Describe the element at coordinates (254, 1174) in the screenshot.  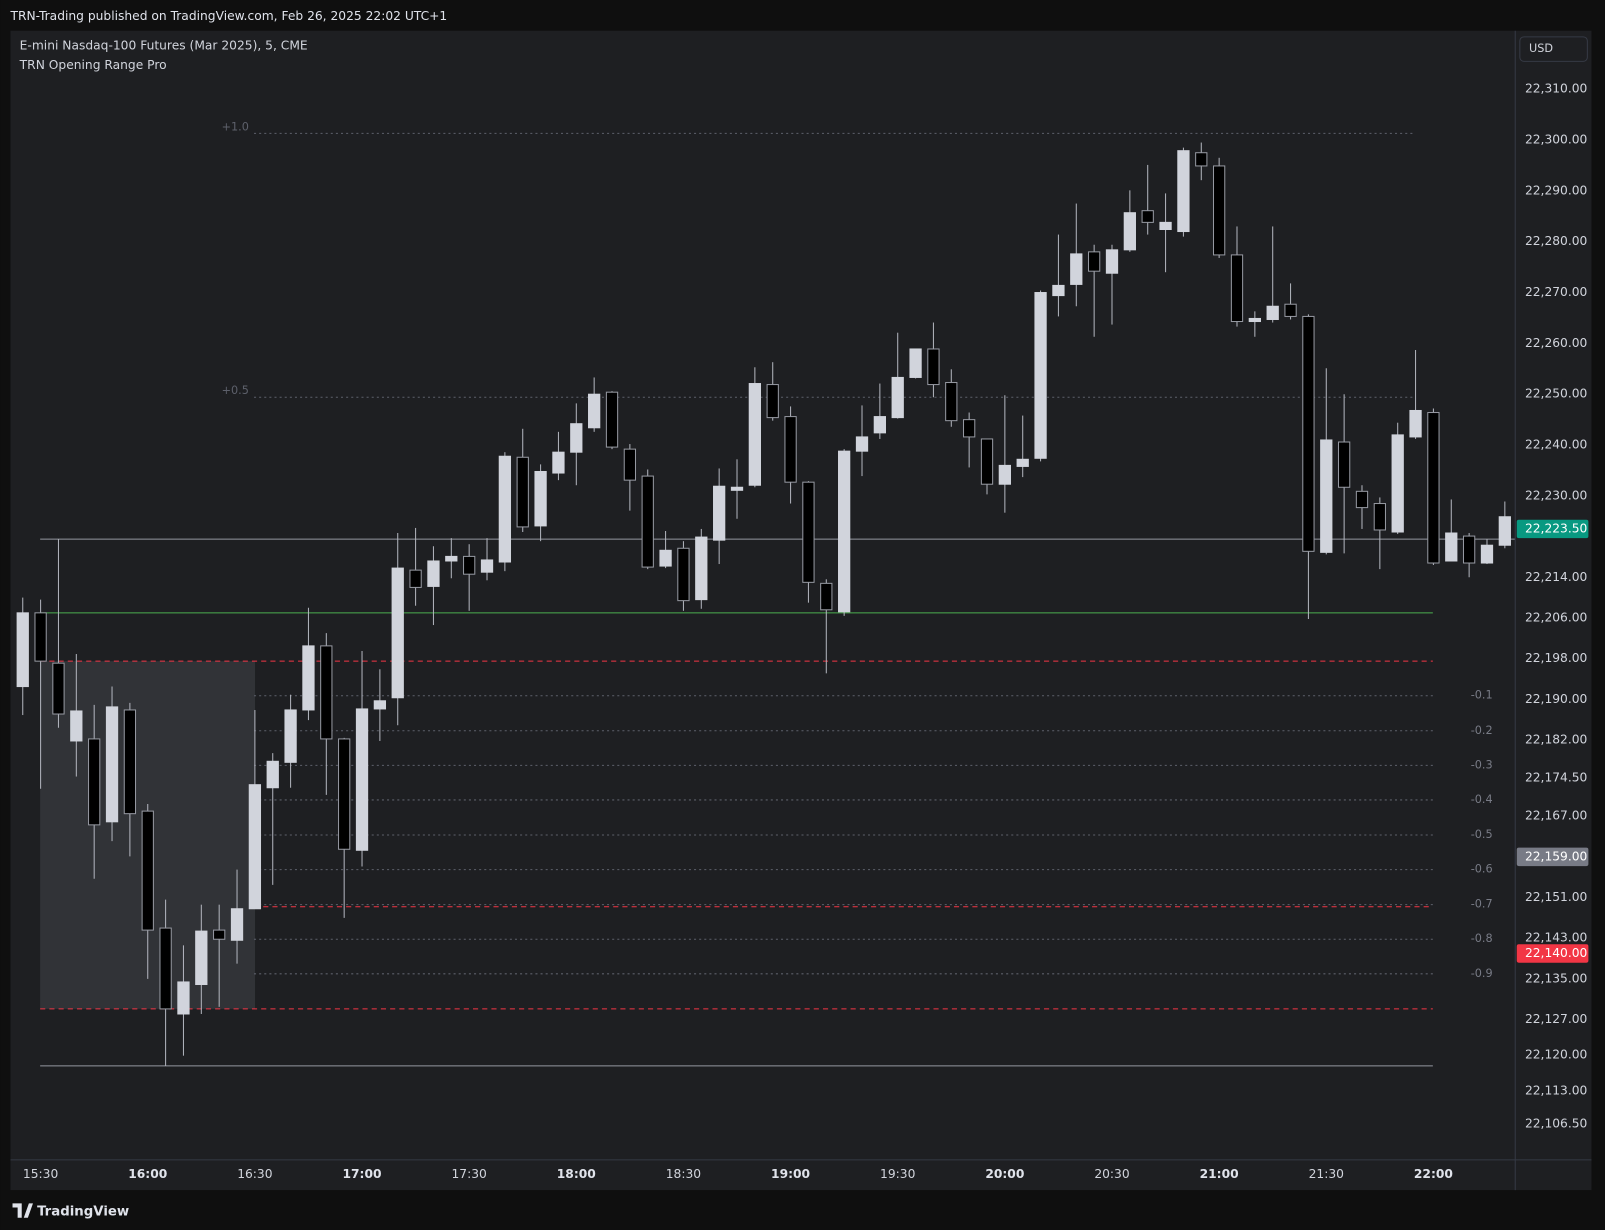
I see `x-tick-label: 16:30` at that location.